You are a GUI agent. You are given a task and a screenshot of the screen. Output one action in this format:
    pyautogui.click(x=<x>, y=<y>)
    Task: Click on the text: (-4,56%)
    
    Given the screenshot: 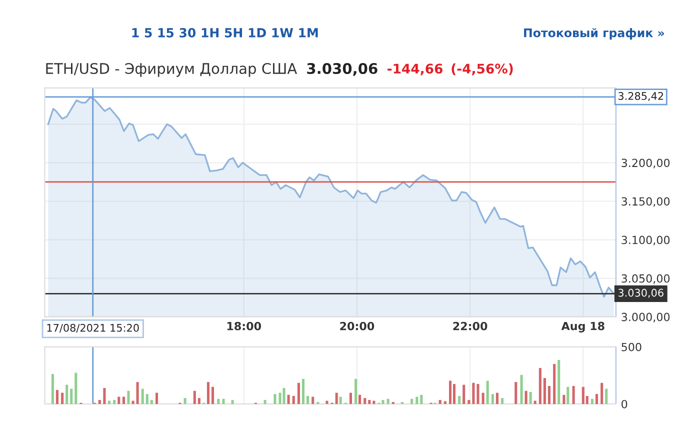 What is the action you would take?
    pyautogui.click(x=482, y=69)
    